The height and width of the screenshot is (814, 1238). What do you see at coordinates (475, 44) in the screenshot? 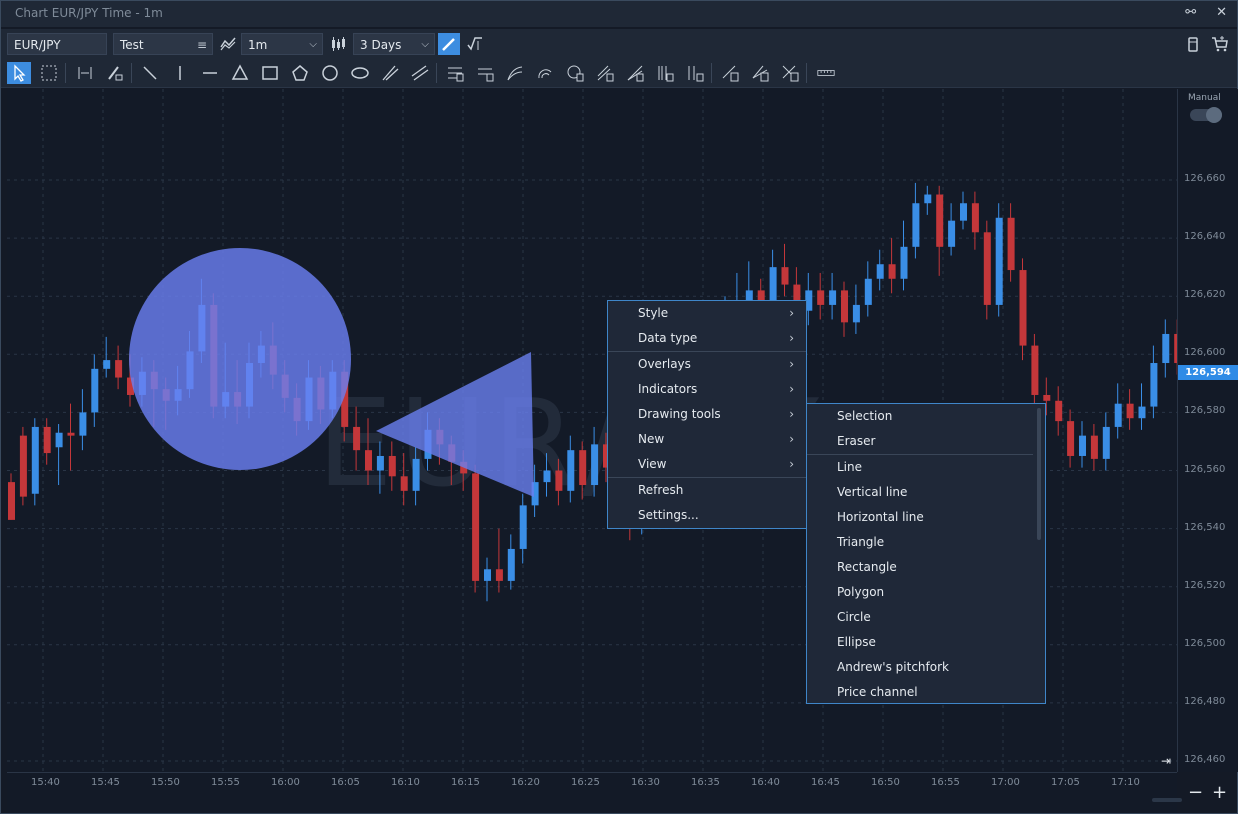
I see `indicator-icon` at bounding box center [475, 44].